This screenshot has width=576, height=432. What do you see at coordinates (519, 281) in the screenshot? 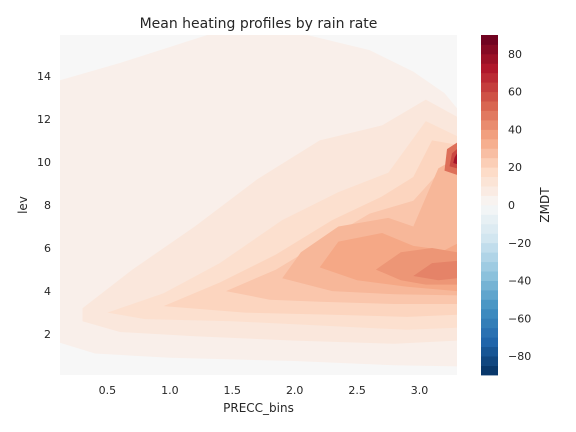
I see `colorbar-tick-label: −40` at bounding box center [519, 281].